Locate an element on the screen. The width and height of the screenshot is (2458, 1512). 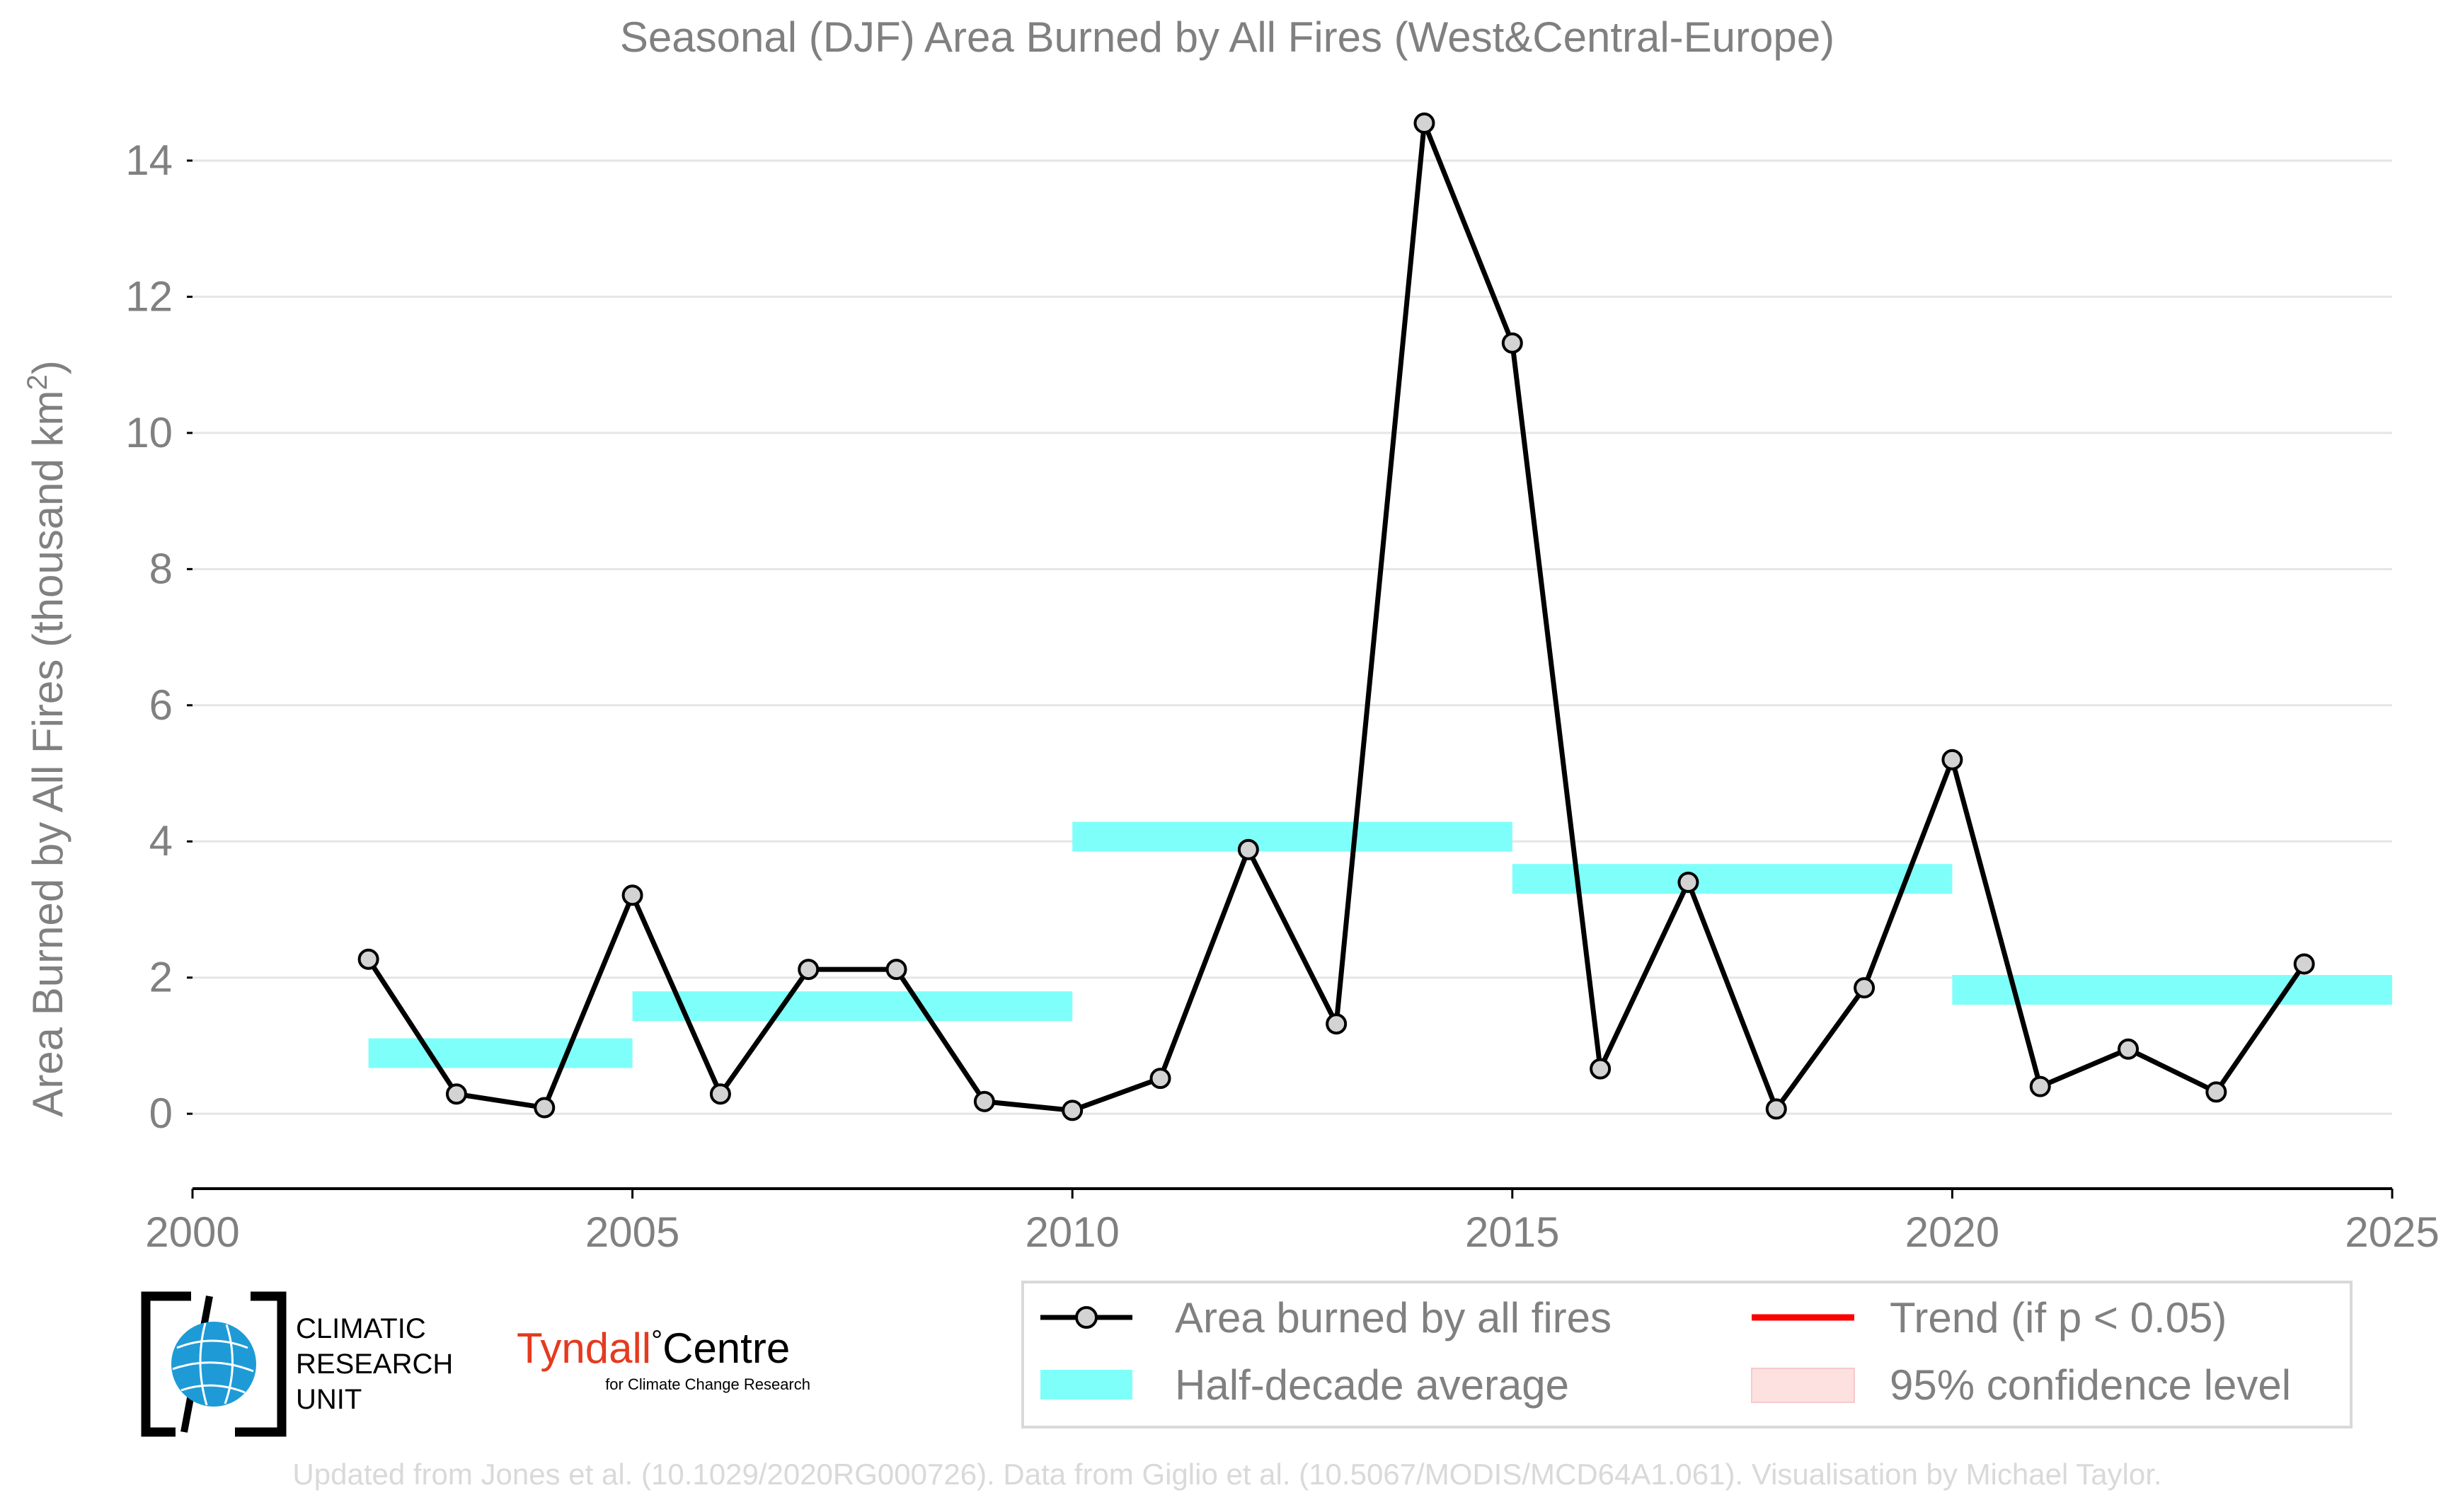
data-point-2006 is located at coordinates (720, 1094).